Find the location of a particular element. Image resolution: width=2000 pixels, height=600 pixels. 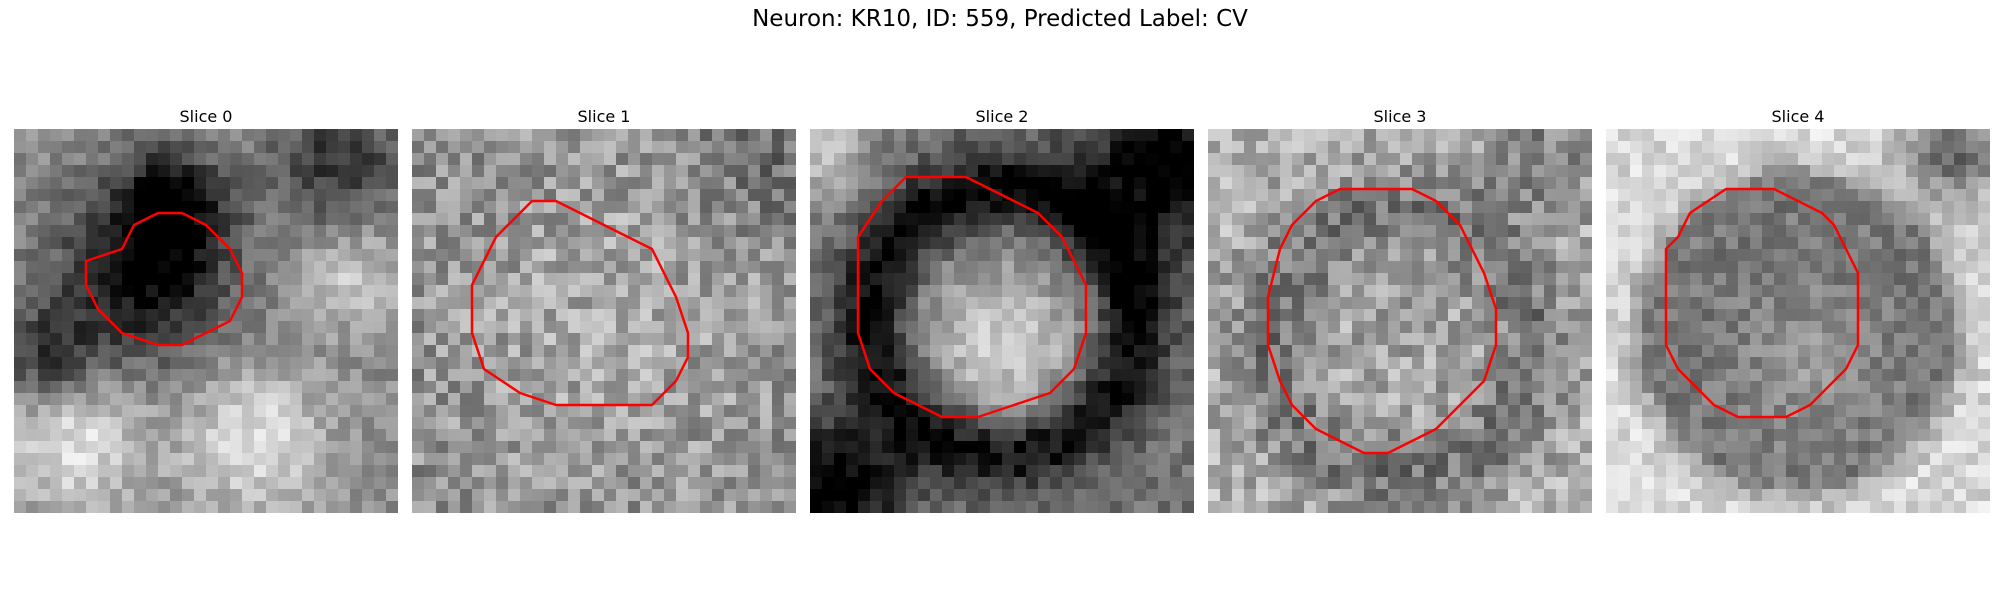

slice-title-2: Slice 2 is located at coordinates (1002, 116).